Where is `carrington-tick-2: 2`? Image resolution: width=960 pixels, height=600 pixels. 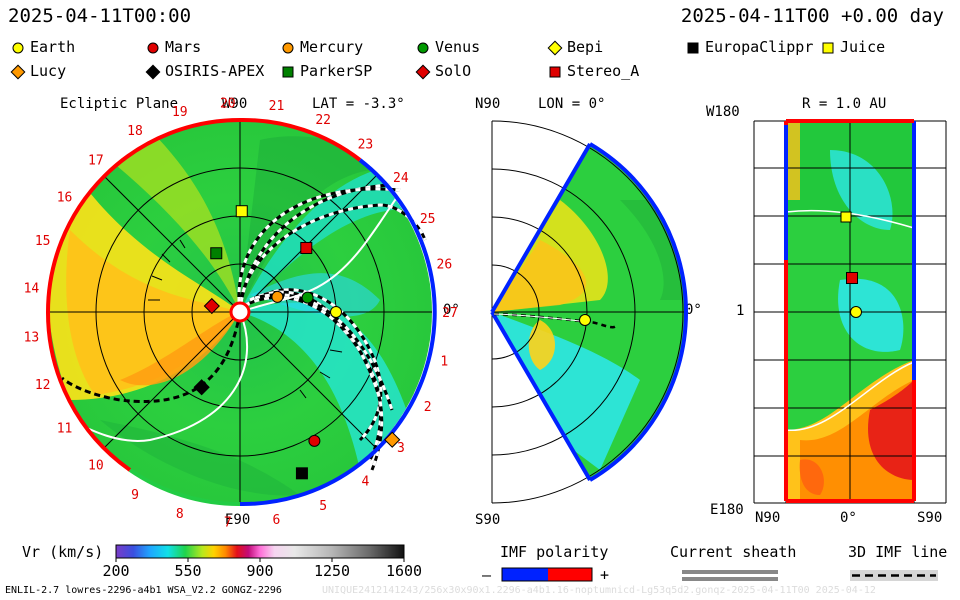
carrington-tick-2: 2 is located at coordinates (428, 407).